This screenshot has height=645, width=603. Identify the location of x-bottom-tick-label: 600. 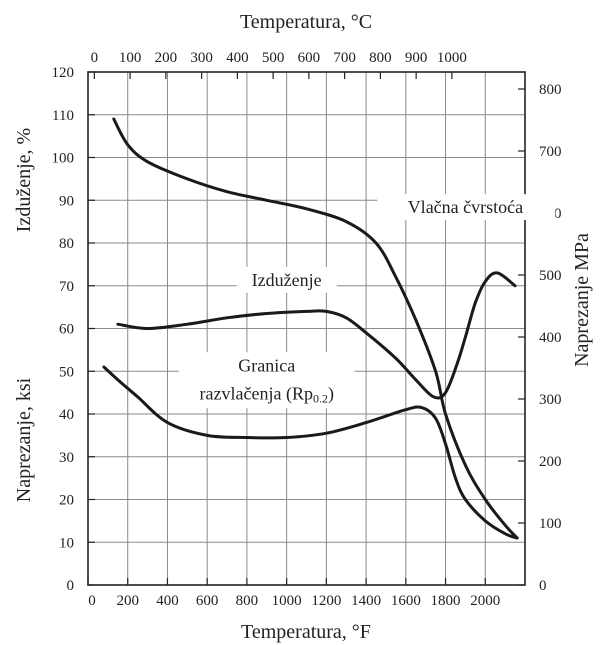
(207, 601).